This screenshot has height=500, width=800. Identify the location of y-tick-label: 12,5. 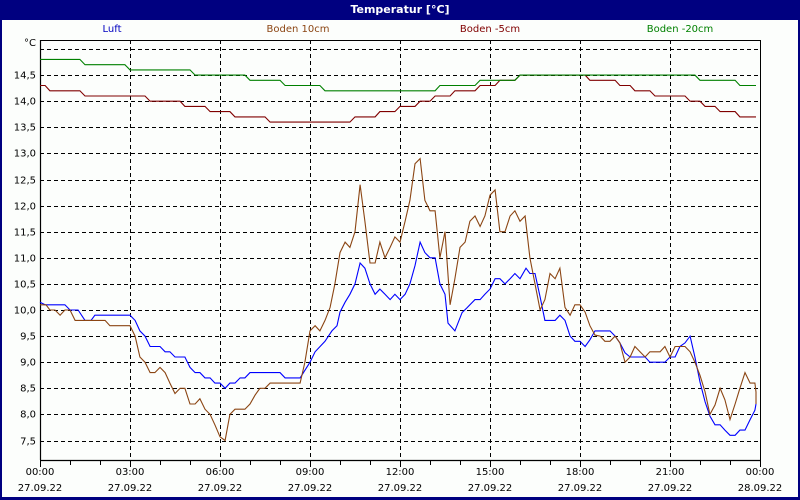
(24, 180).